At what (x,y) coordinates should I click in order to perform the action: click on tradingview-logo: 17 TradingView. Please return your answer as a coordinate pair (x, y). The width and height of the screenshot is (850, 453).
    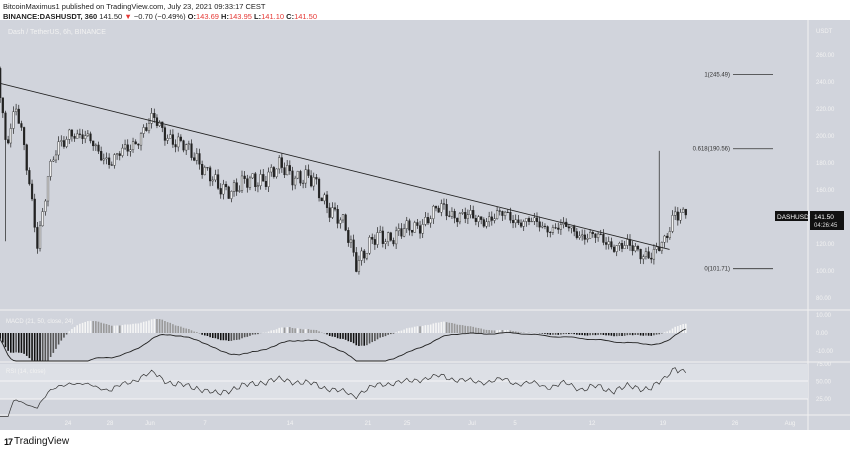
    Looking at the image, I should click on (36, 441).